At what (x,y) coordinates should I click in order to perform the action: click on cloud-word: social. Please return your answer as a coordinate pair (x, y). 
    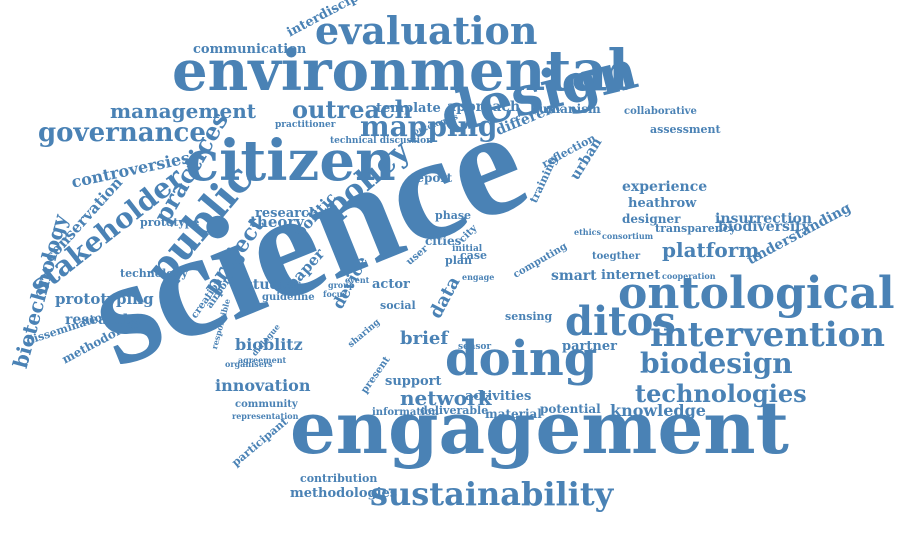
    Looking at the image, I should click on (398, 305).